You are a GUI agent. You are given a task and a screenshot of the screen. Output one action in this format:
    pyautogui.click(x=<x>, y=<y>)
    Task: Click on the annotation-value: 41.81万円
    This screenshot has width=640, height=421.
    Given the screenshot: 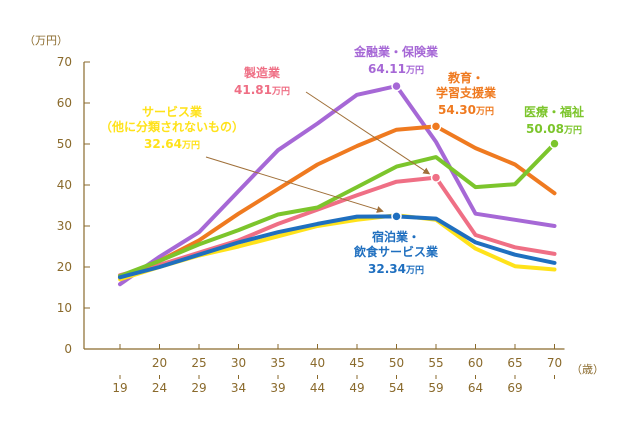 What is the action you would take?
    pyautogui.click(x=262, y=90)
    